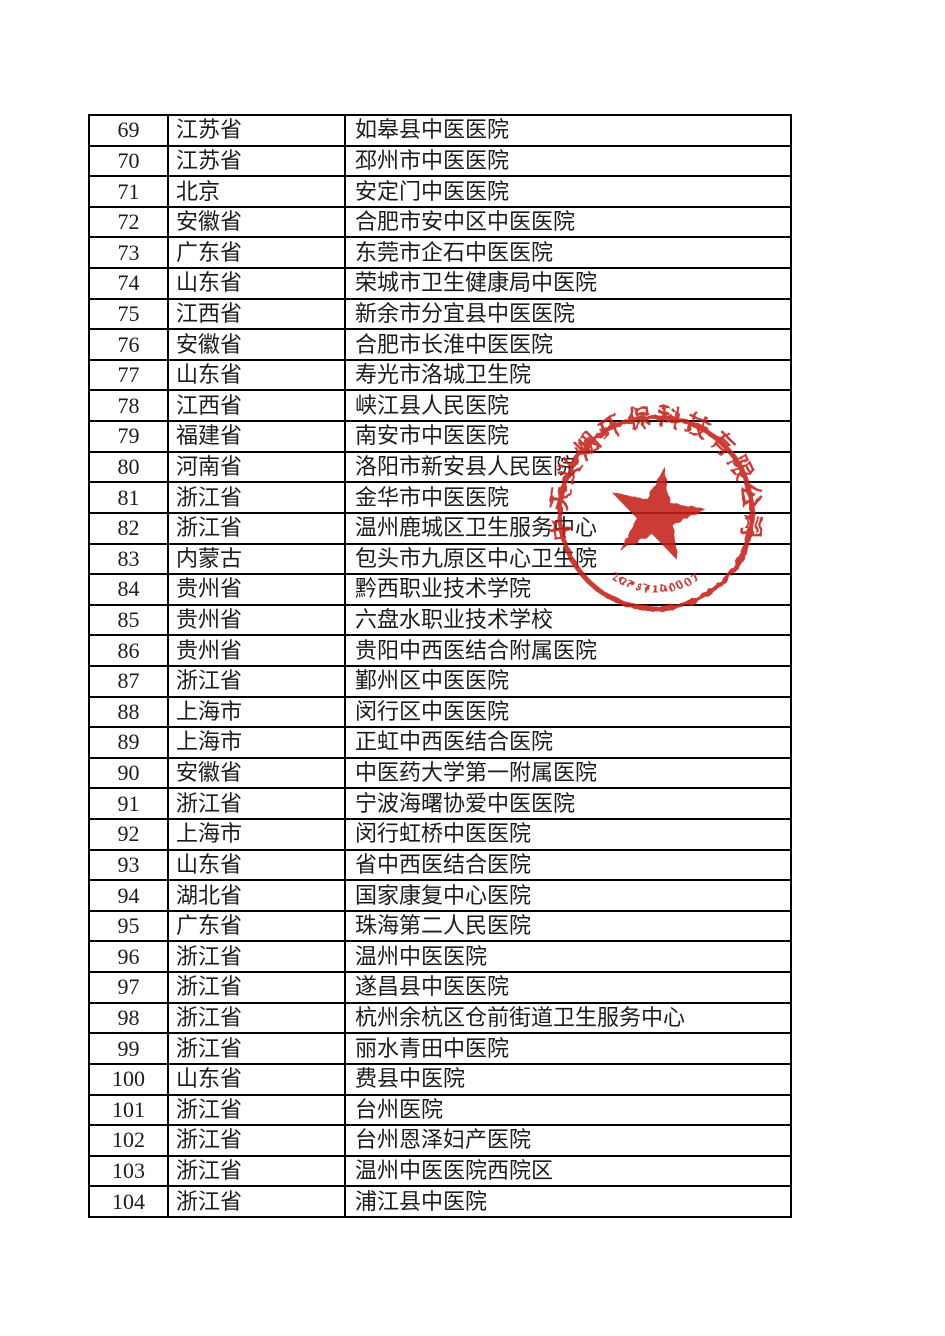 The height and width of the screenshot is (1336, 945). I want to click on row-number-cell: 90, so click(128, 773).